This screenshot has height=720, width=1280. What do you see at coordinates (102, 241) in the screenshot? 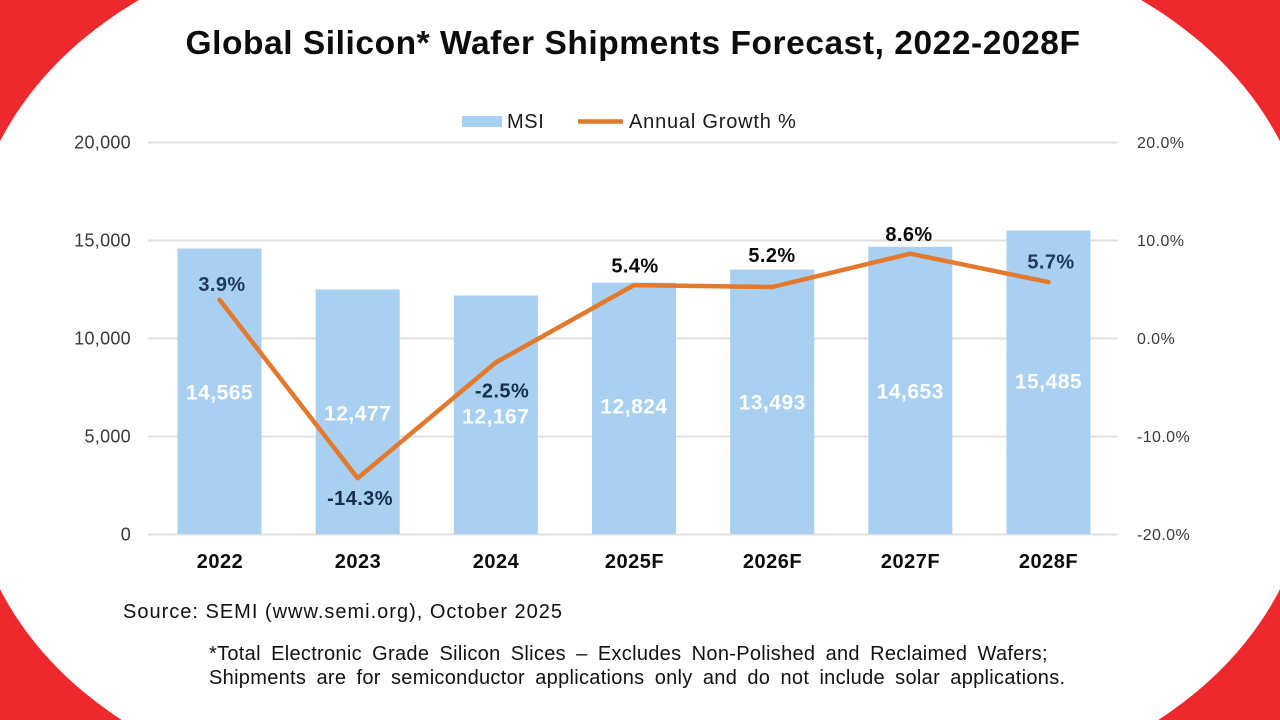
I see `svg-text: 15,000` at bounding box center [102, 241].